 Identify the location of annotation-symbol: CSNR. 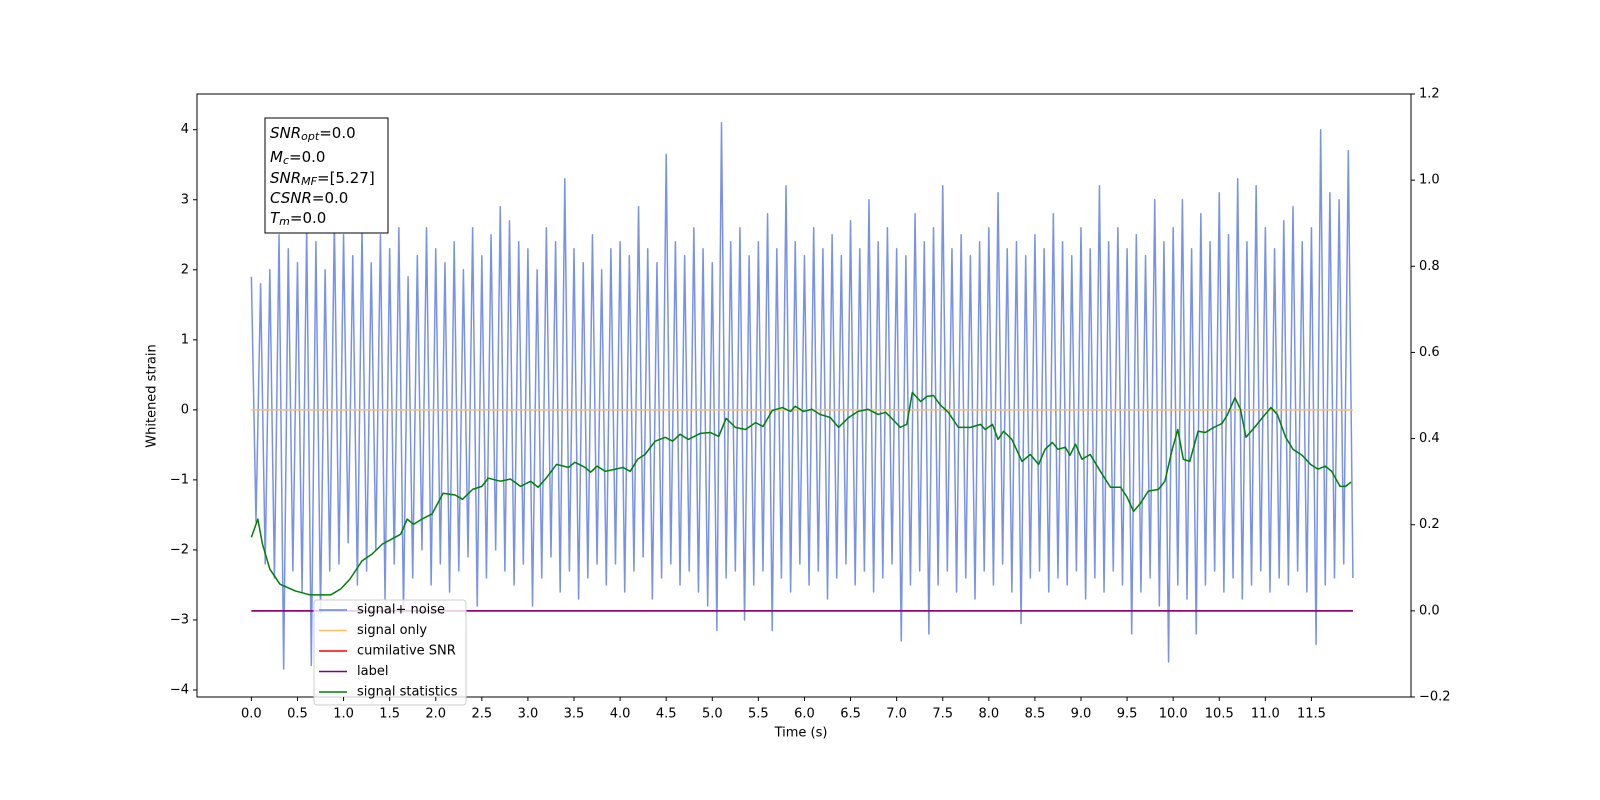
(291, 198).